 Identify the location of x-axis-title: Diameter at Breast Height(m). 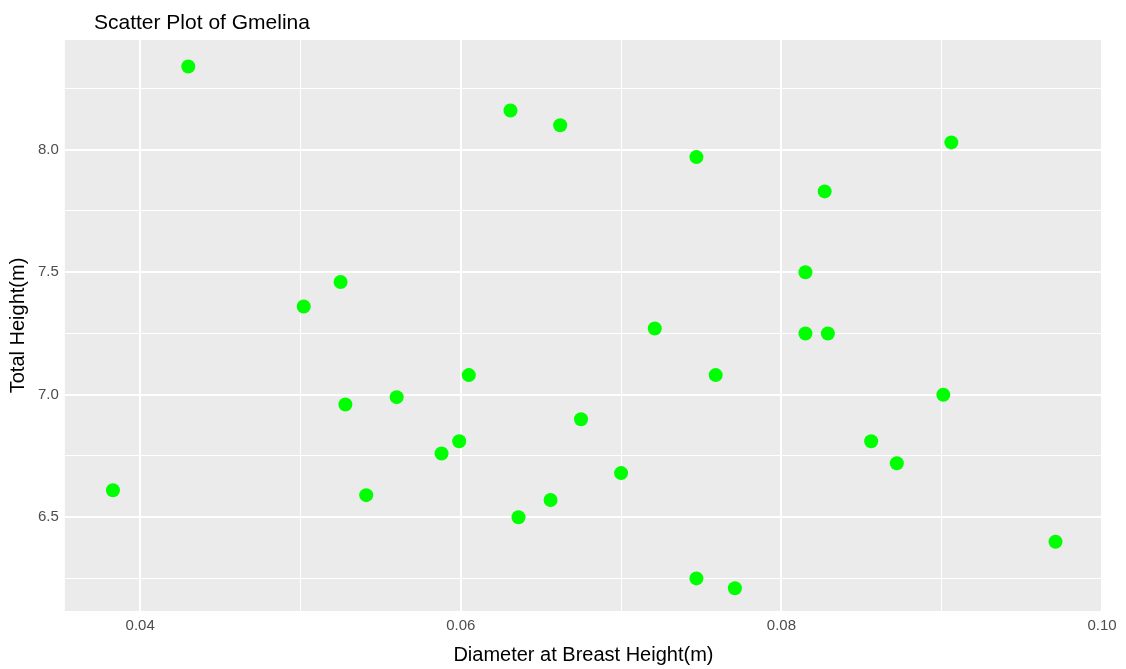
(583, 653).